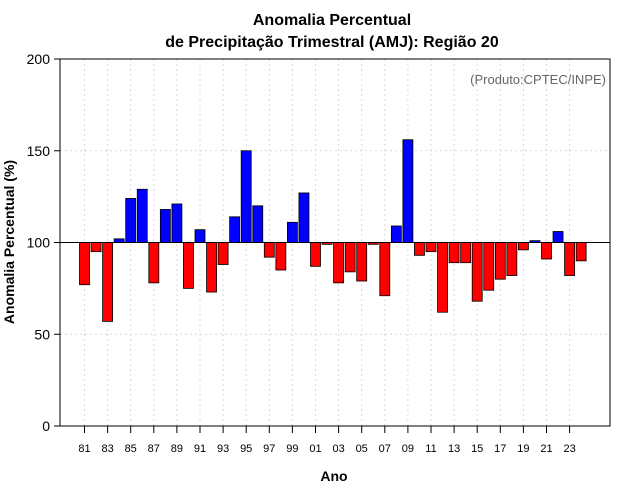  What do you see at coordinates (500, 449) in the screenshot?
I see `x-tick-label: 17` at bounding box center [500, 449].